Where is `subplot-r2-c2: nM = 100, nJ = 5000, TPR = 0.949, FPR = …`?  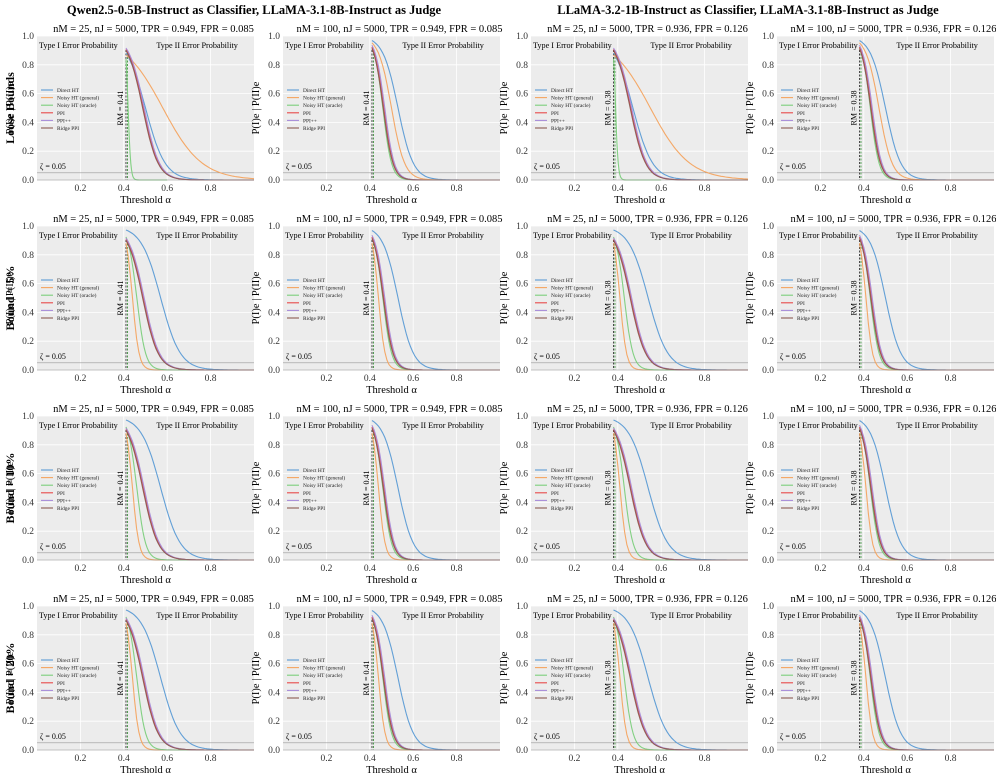 subplot-r2-c2: nM = 100, nJ = 5000, TPR = 0.949, FPR = … is located at coordinates (377, 305).